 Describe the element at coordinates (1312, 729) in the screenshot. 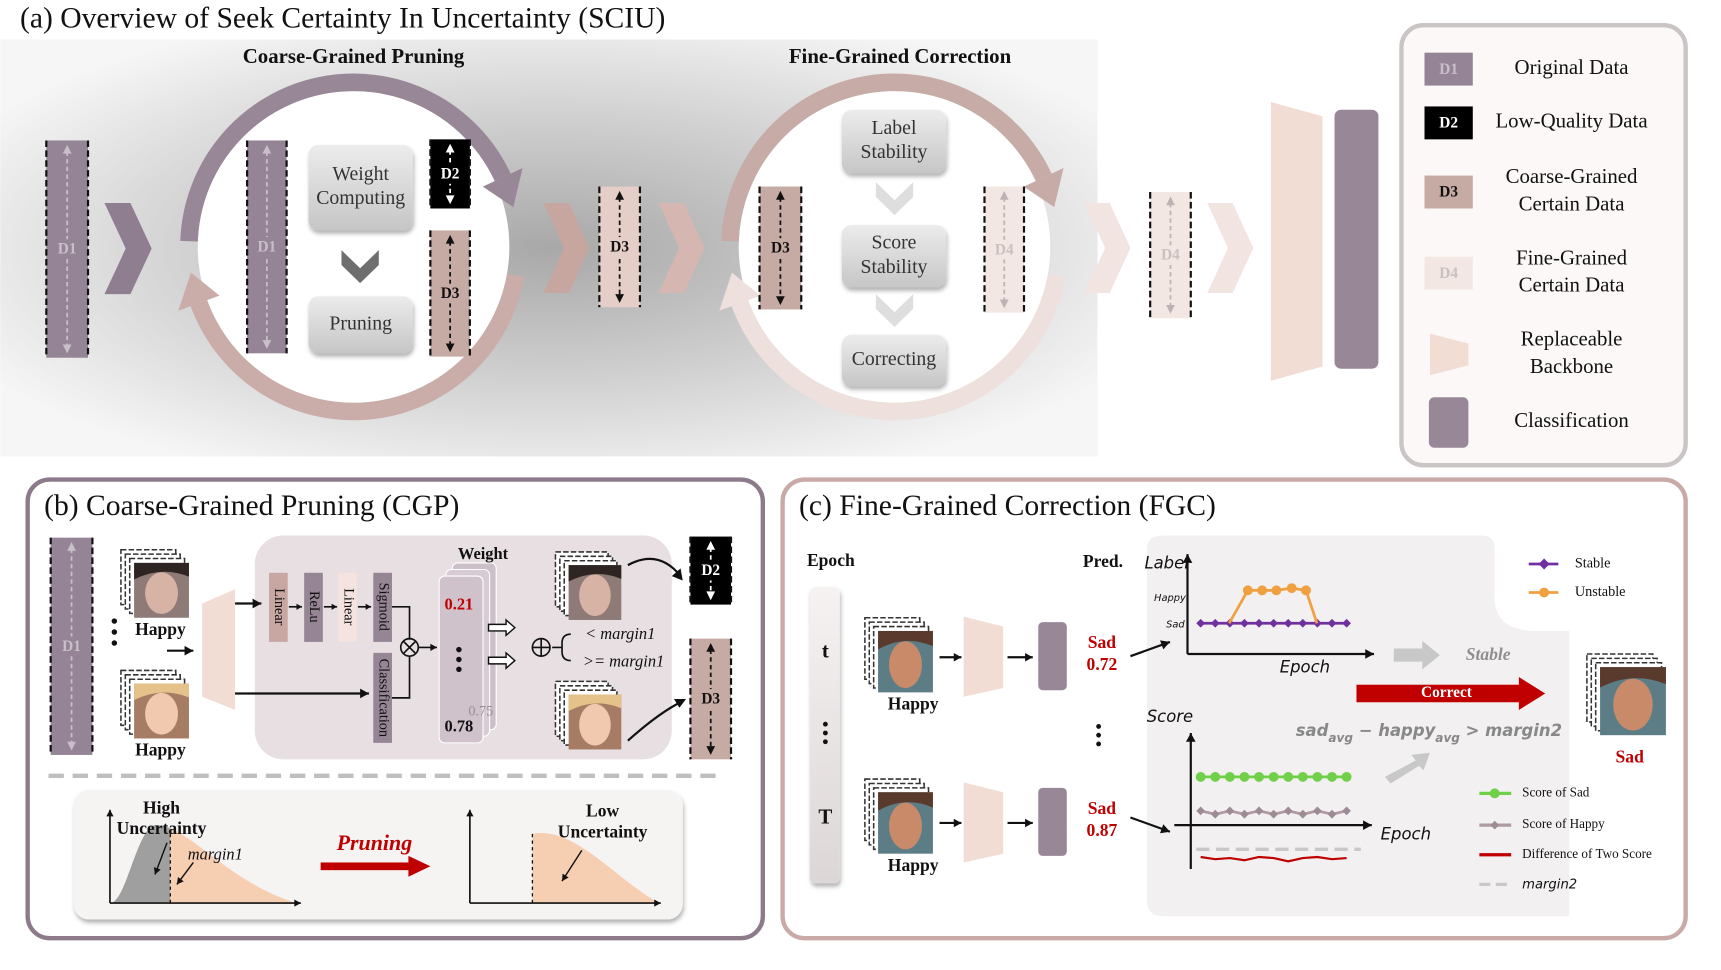

I see `condition-part: sad` at that location.